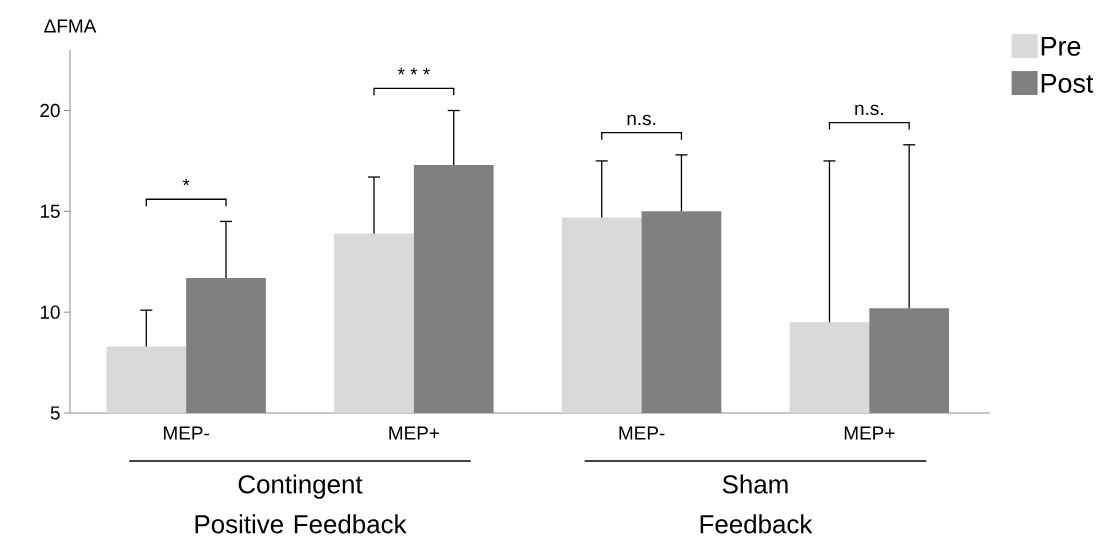  Describe the element at coordinates (1067, 83) in the screenshot. I see `legend-label: Post` at that location.